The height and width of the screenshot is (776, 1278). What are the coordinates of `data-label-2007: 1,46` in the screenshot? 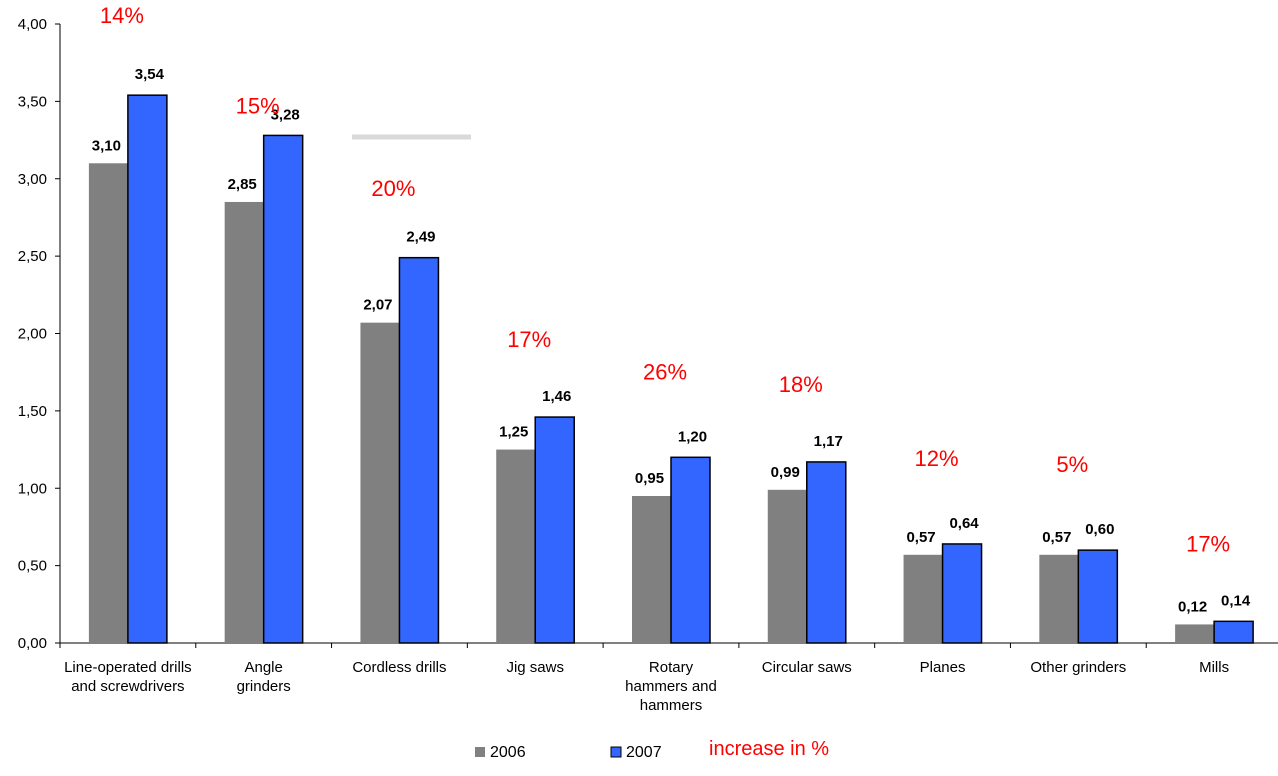 It's located at (556, 396).